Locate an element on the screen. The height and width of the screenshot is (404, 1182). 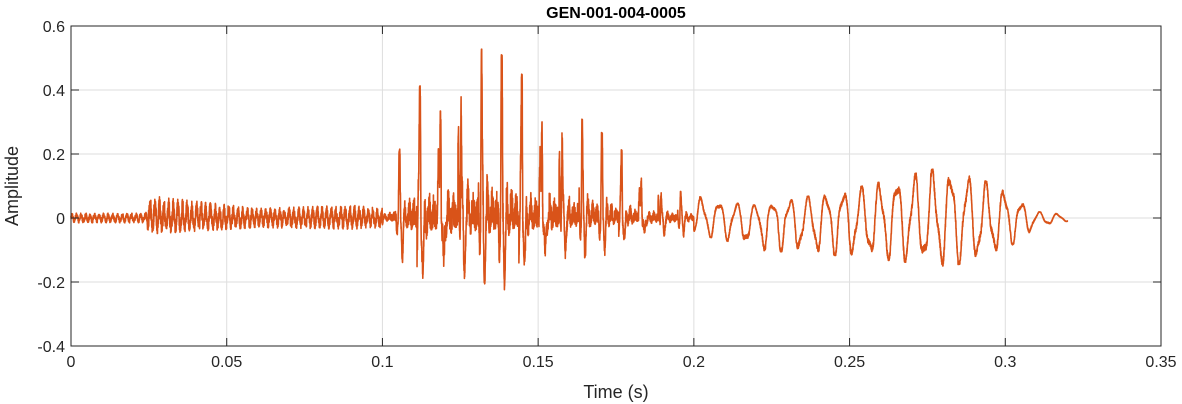
x-tick-label: 0.05 is located at coordinates (226, 362).